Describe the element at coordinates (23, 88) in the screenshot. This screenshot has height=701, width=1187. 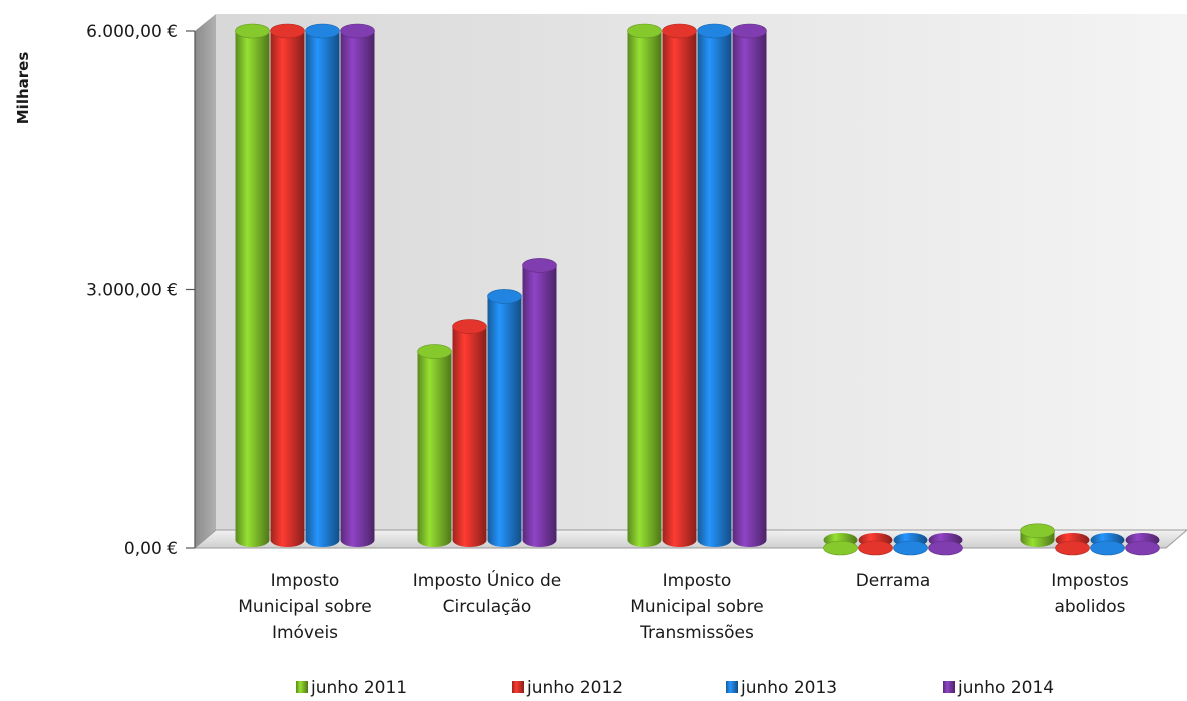
I see `y-axis-label: Milhares` at that location.